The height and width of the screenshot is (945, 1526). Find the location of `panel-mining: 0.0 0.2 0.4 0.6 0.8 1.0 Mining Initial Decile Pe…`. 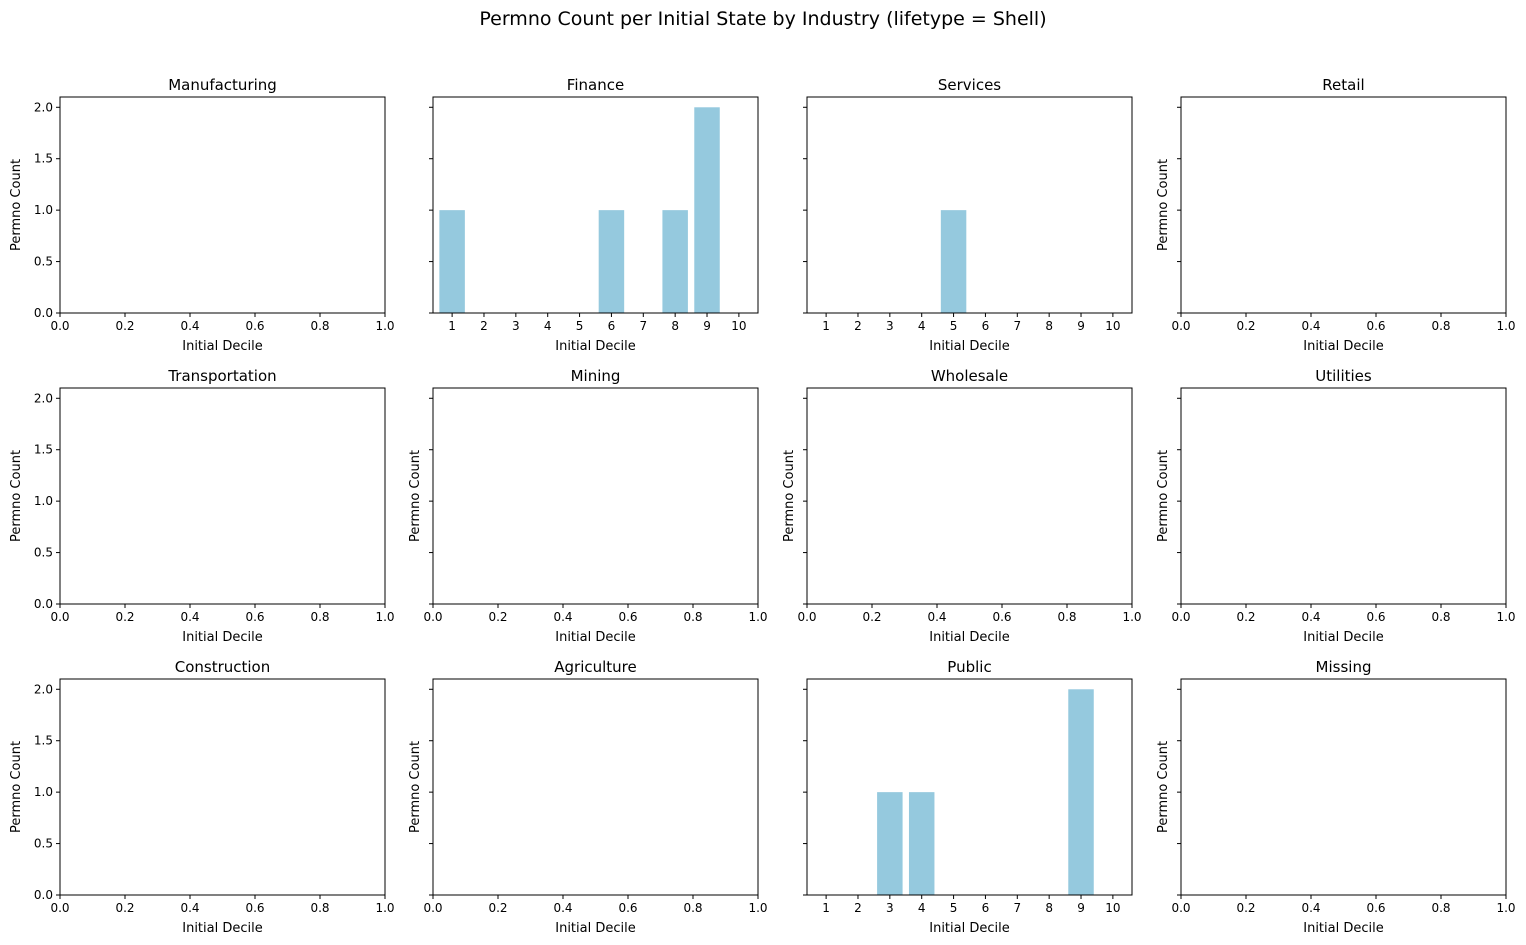

panel-mining: 0.0 0.2 0.4 0.6 0.8 1.0 Mining Initial Decile Pe… is located at coordinates (588, 506).